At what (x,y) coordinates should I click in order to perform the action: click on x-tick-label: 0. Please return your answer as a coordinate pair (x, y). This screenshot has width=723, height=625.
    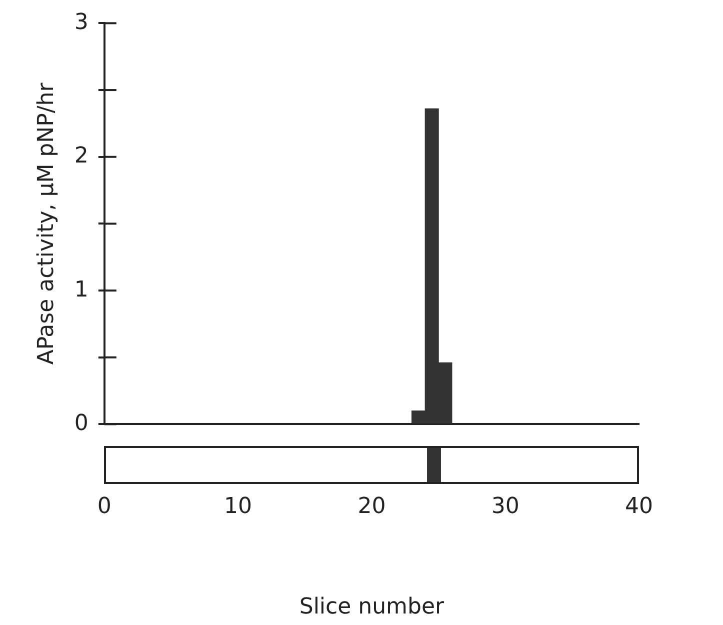
    Looking at the image, I should click on (104, 507).